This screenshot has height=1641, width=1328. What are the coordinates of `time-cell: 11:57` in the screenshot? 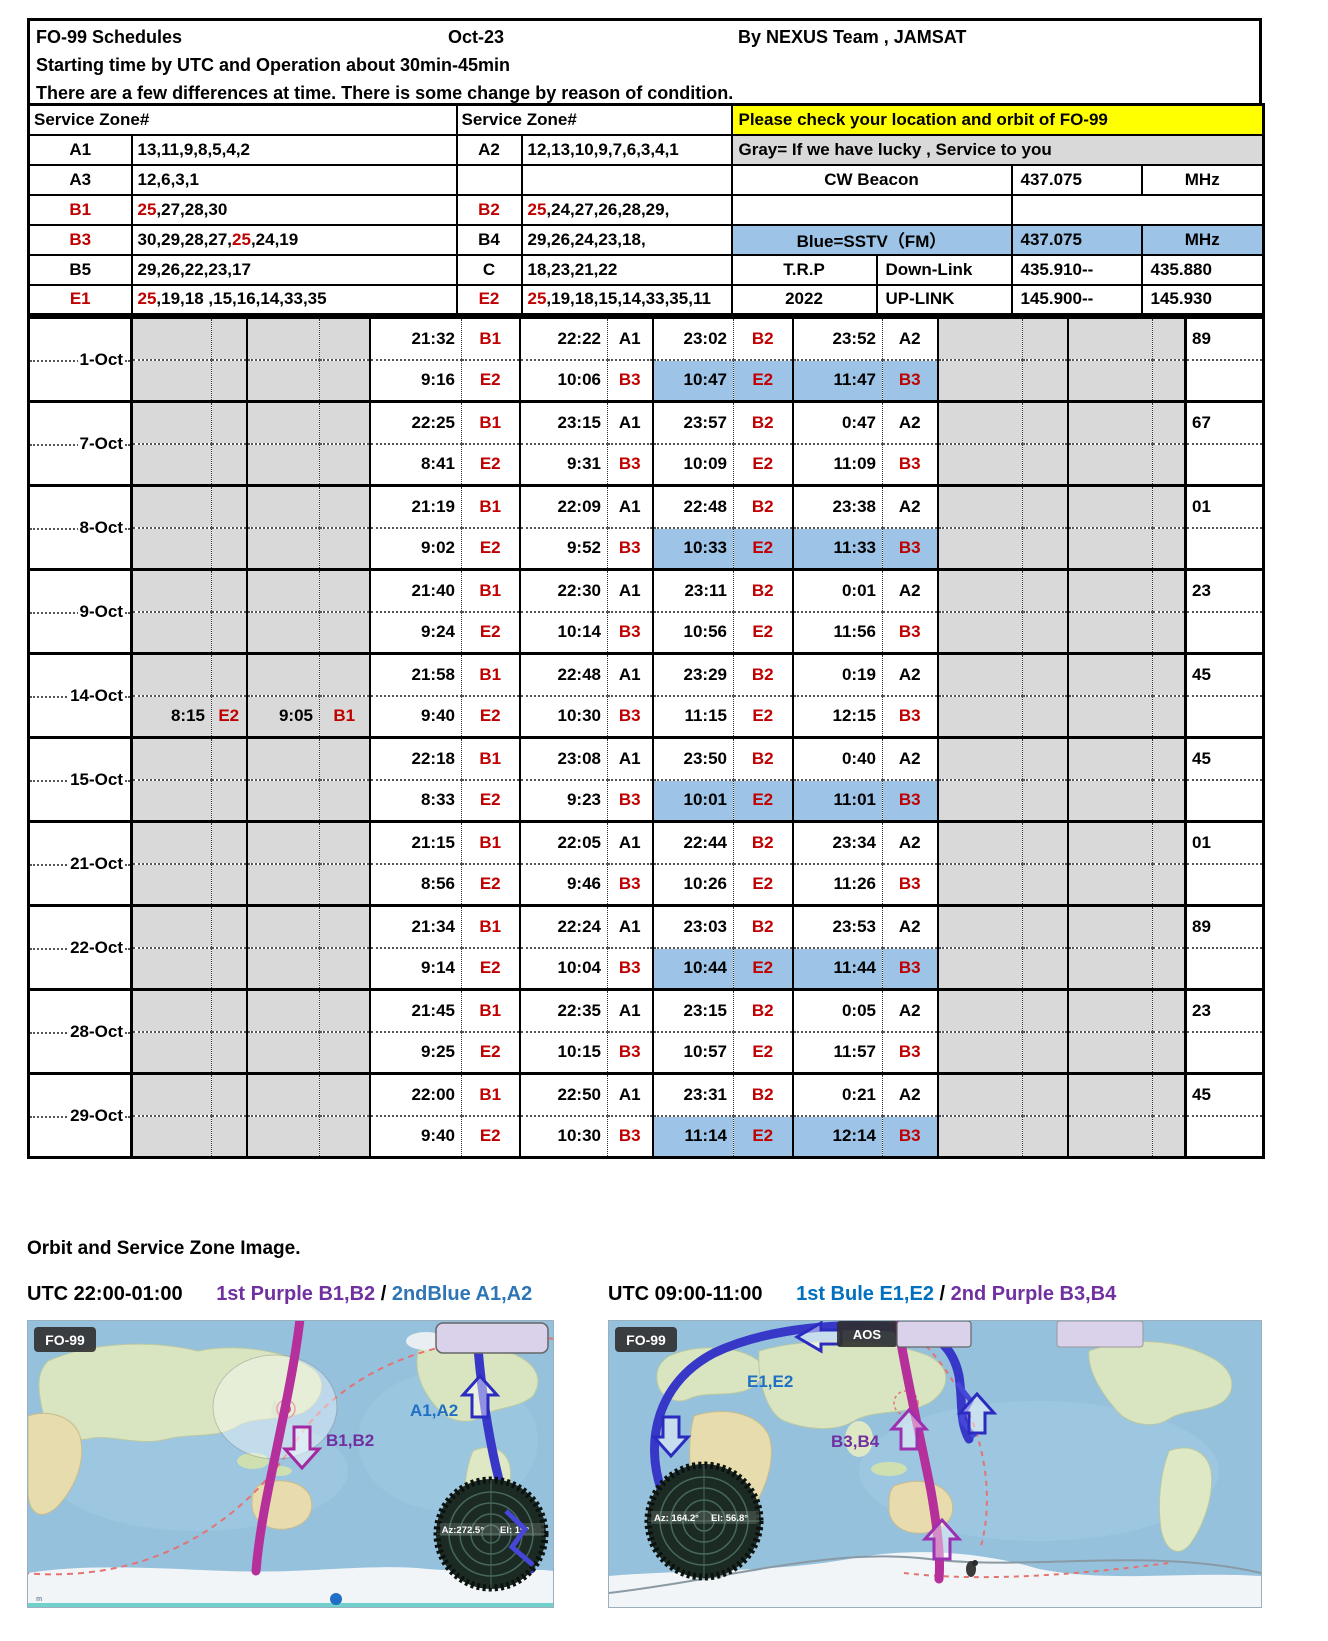 It's located at (837, 1052).